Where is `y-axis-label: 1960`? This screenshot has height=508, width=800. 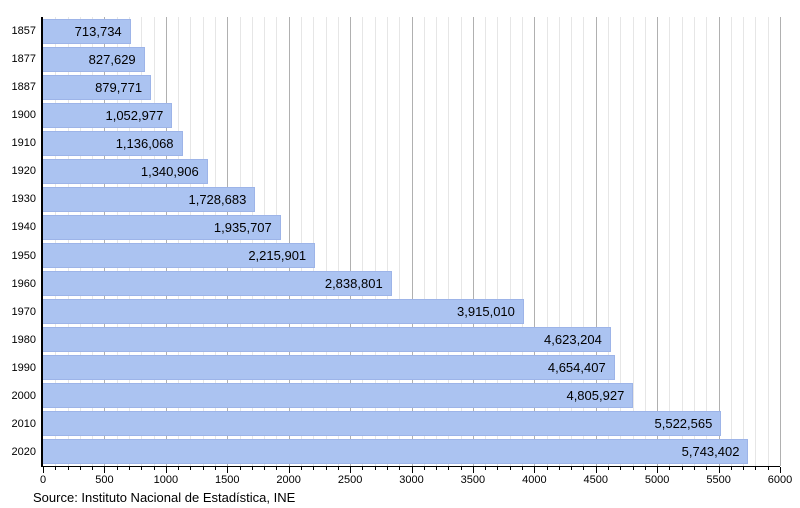 y-axis-label: 1960 is located at coordinates (23, 283).